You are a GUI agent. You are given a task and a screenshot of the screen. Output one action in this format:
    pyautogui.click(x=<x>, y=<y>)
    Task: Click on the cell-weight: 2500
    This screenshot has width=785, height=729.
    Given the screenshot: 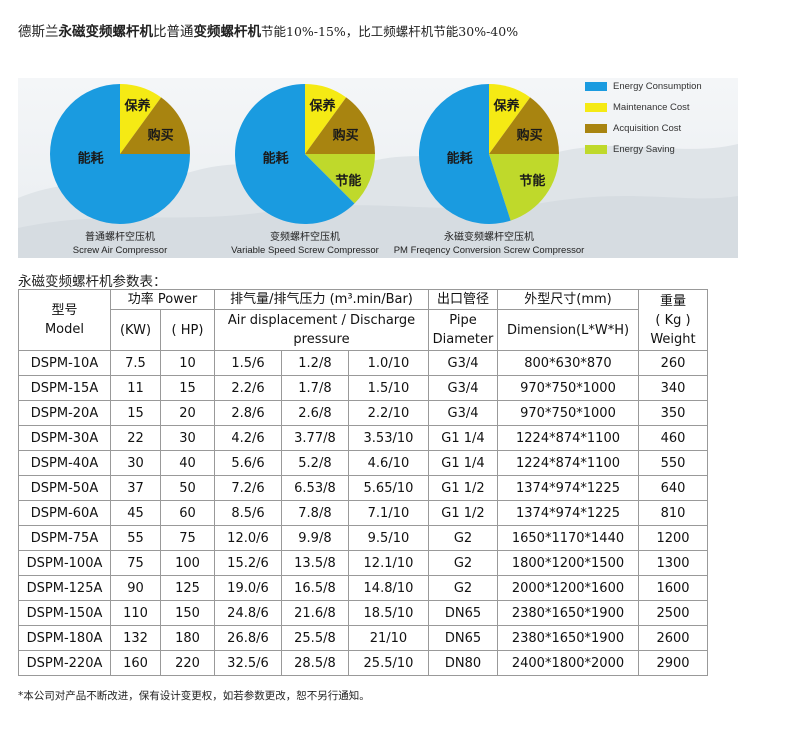 What is the action you would take?
    pyautogui.click(x=673, y=613)
    